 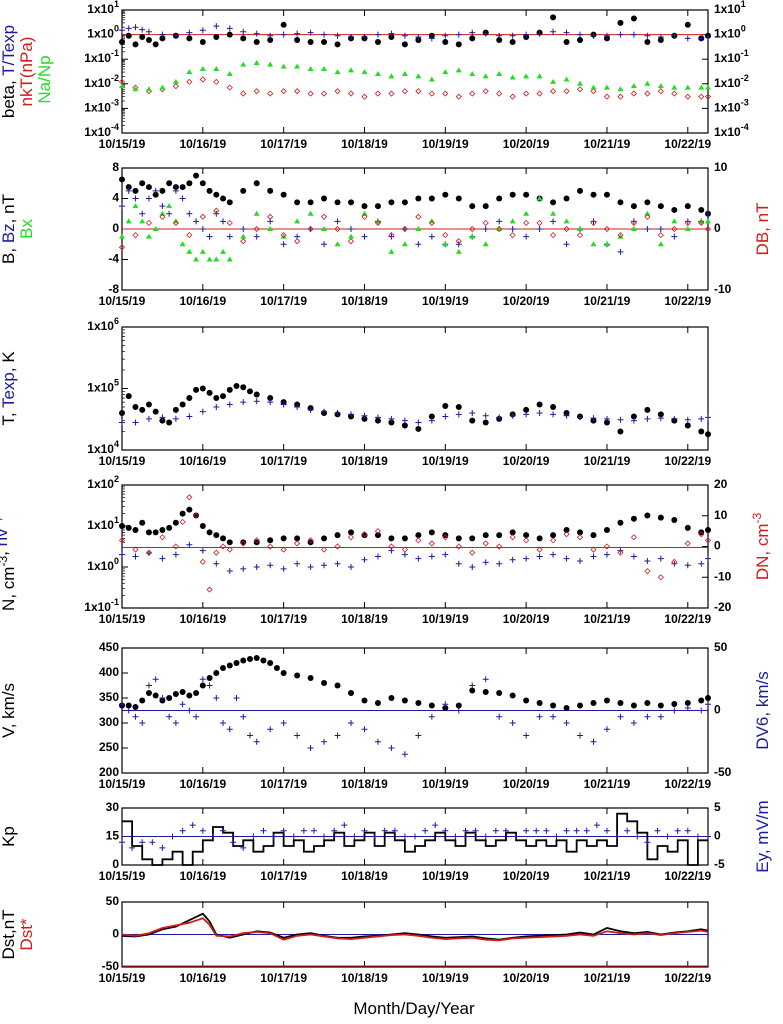 What do you see at coordinates (723, 772) in the screenshot?
I see `p5-right-tick-label: -50` at bounding box center [723, 772].